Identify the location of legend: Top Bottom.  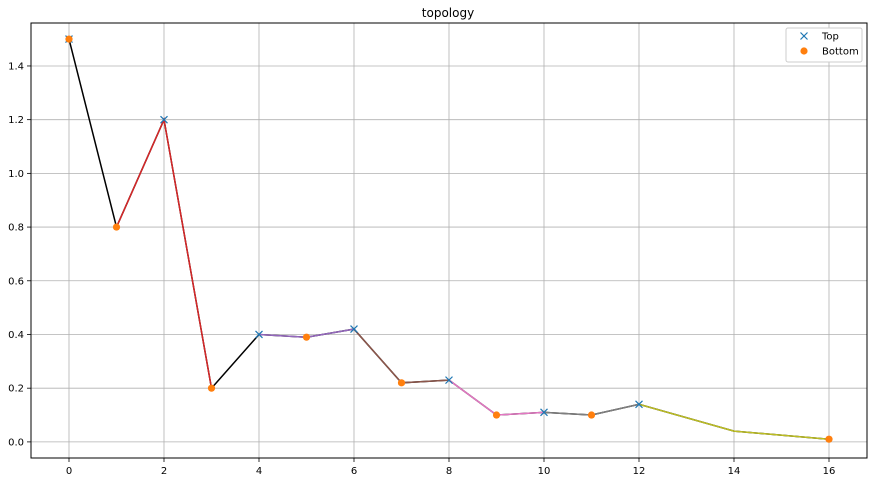
(824, 45).